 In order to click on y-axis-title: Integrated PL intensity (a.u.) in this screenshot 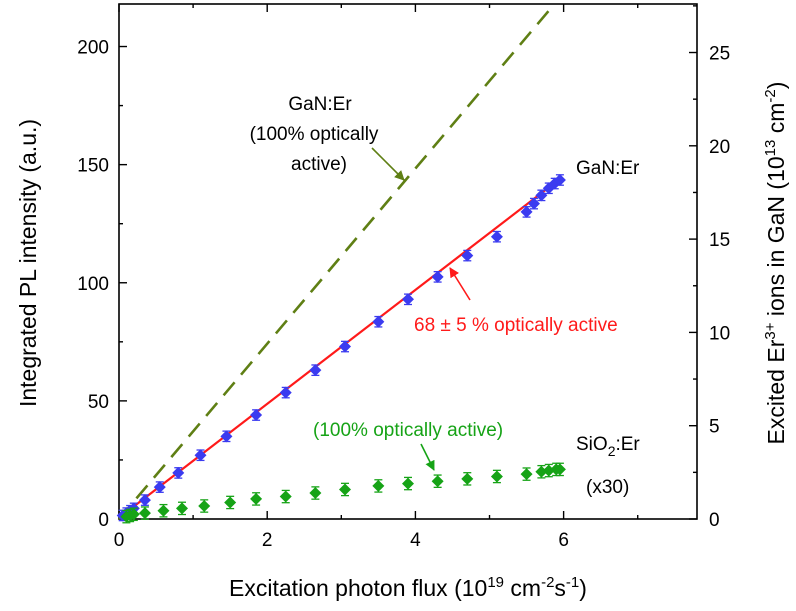, I will do `click(28, 263)`.